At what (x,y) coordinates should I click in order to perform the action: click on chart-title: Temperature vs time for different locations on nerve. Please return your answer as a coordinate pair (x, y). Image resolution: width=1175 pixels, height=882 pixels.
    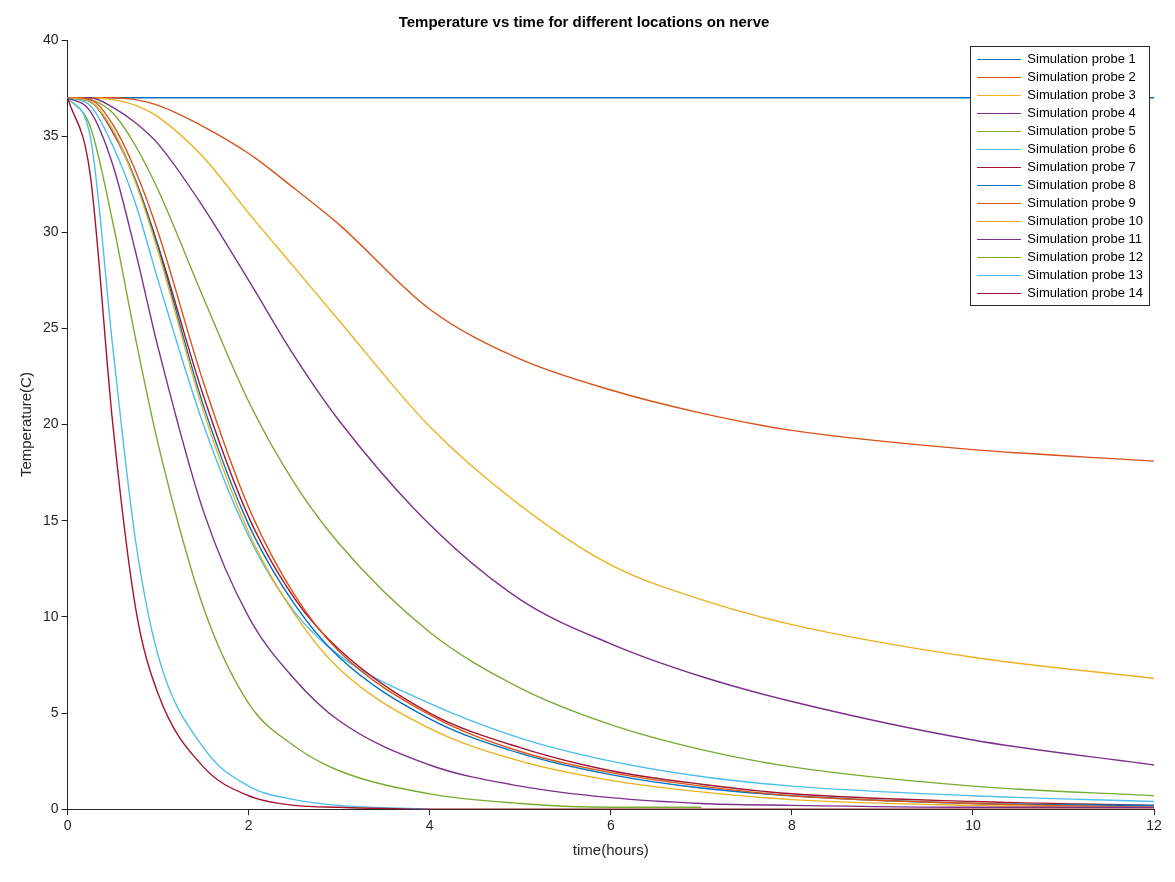
    Looking at the image, I should click on (584, 22).